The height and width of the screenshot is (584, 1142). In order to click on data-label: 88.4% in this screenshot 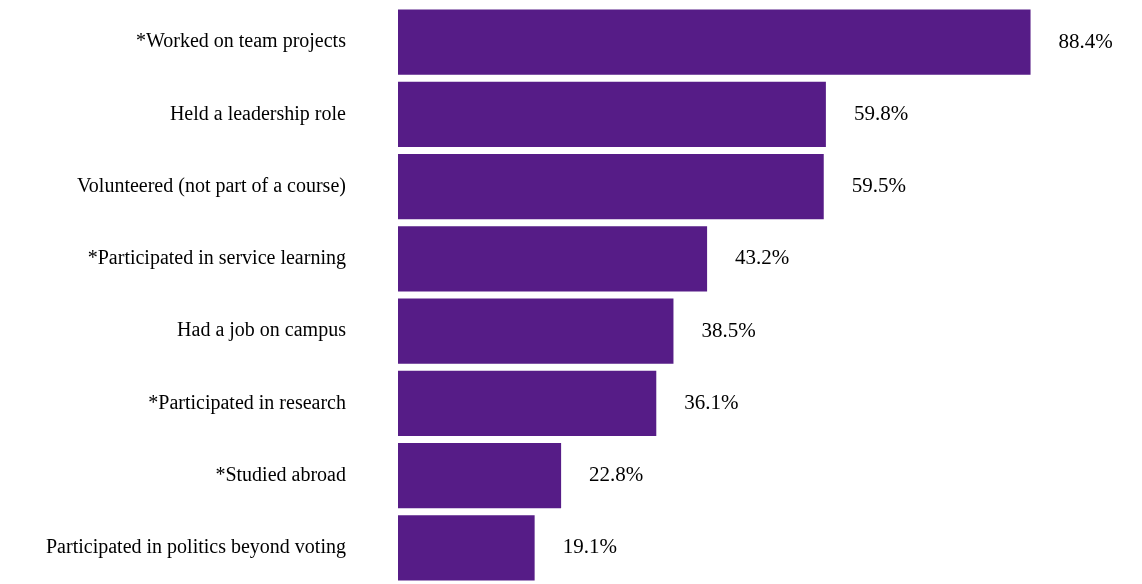, I will do `click(1085, 40)`.